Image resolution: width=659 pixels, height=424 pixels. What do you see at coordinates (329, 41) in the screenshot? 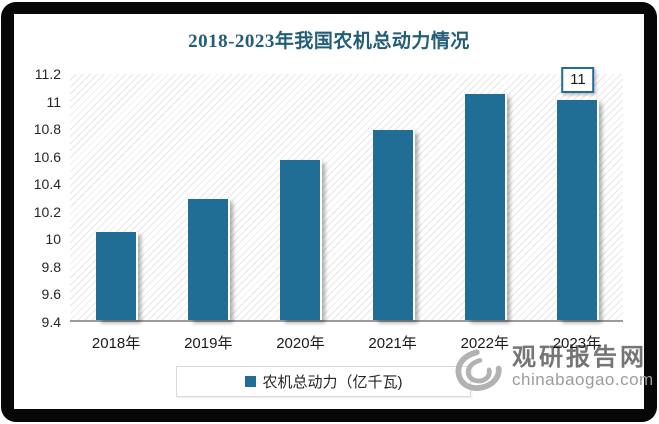
I see `chart-title: 2018-2023年我国农机总动力情况` at bounding box center [329, 41].